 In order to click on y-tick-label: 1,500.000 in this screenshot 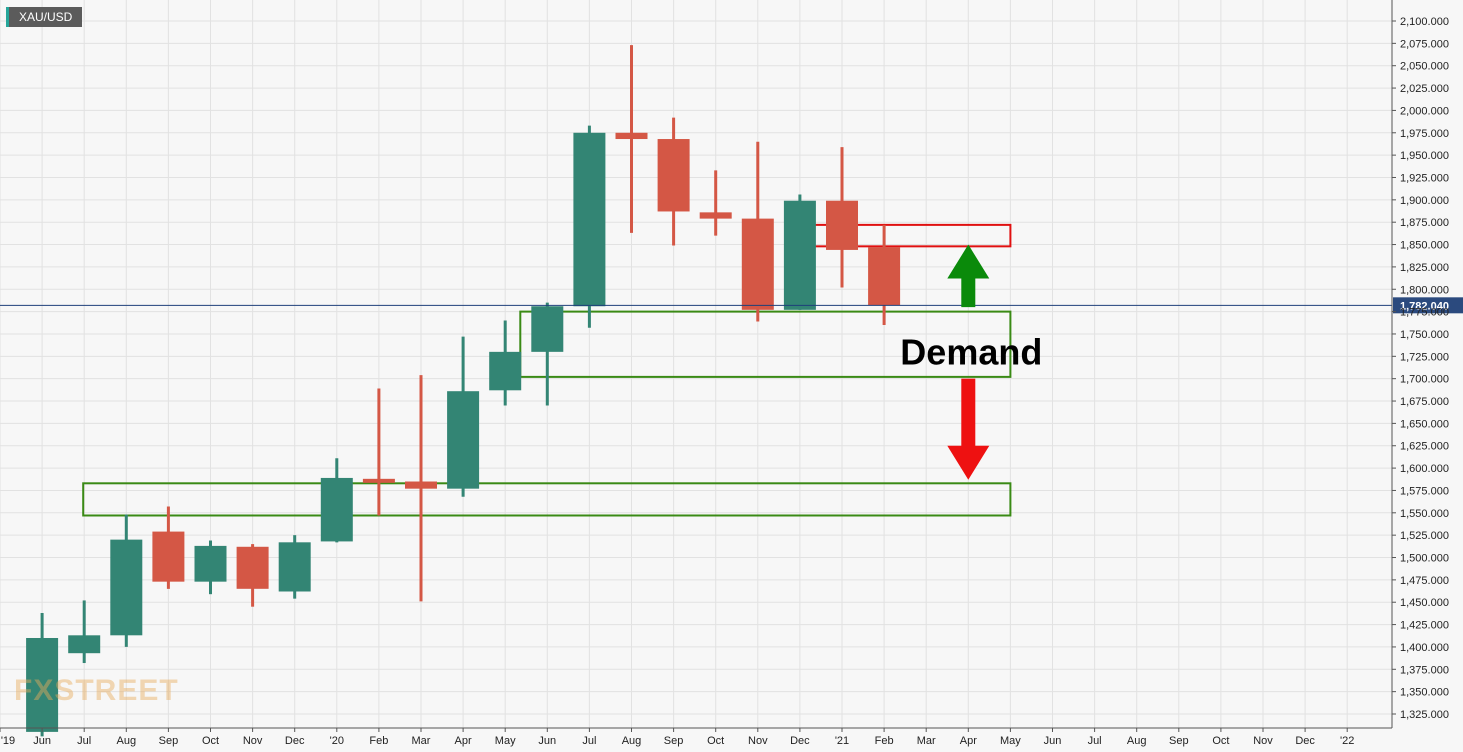, I will do `click(1424, 559)`.